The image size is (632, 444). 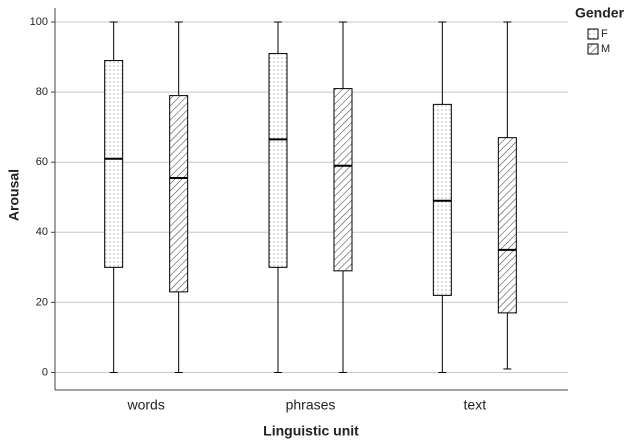 I want to click on y-tick-label: 60, so click(x=42, y=162).